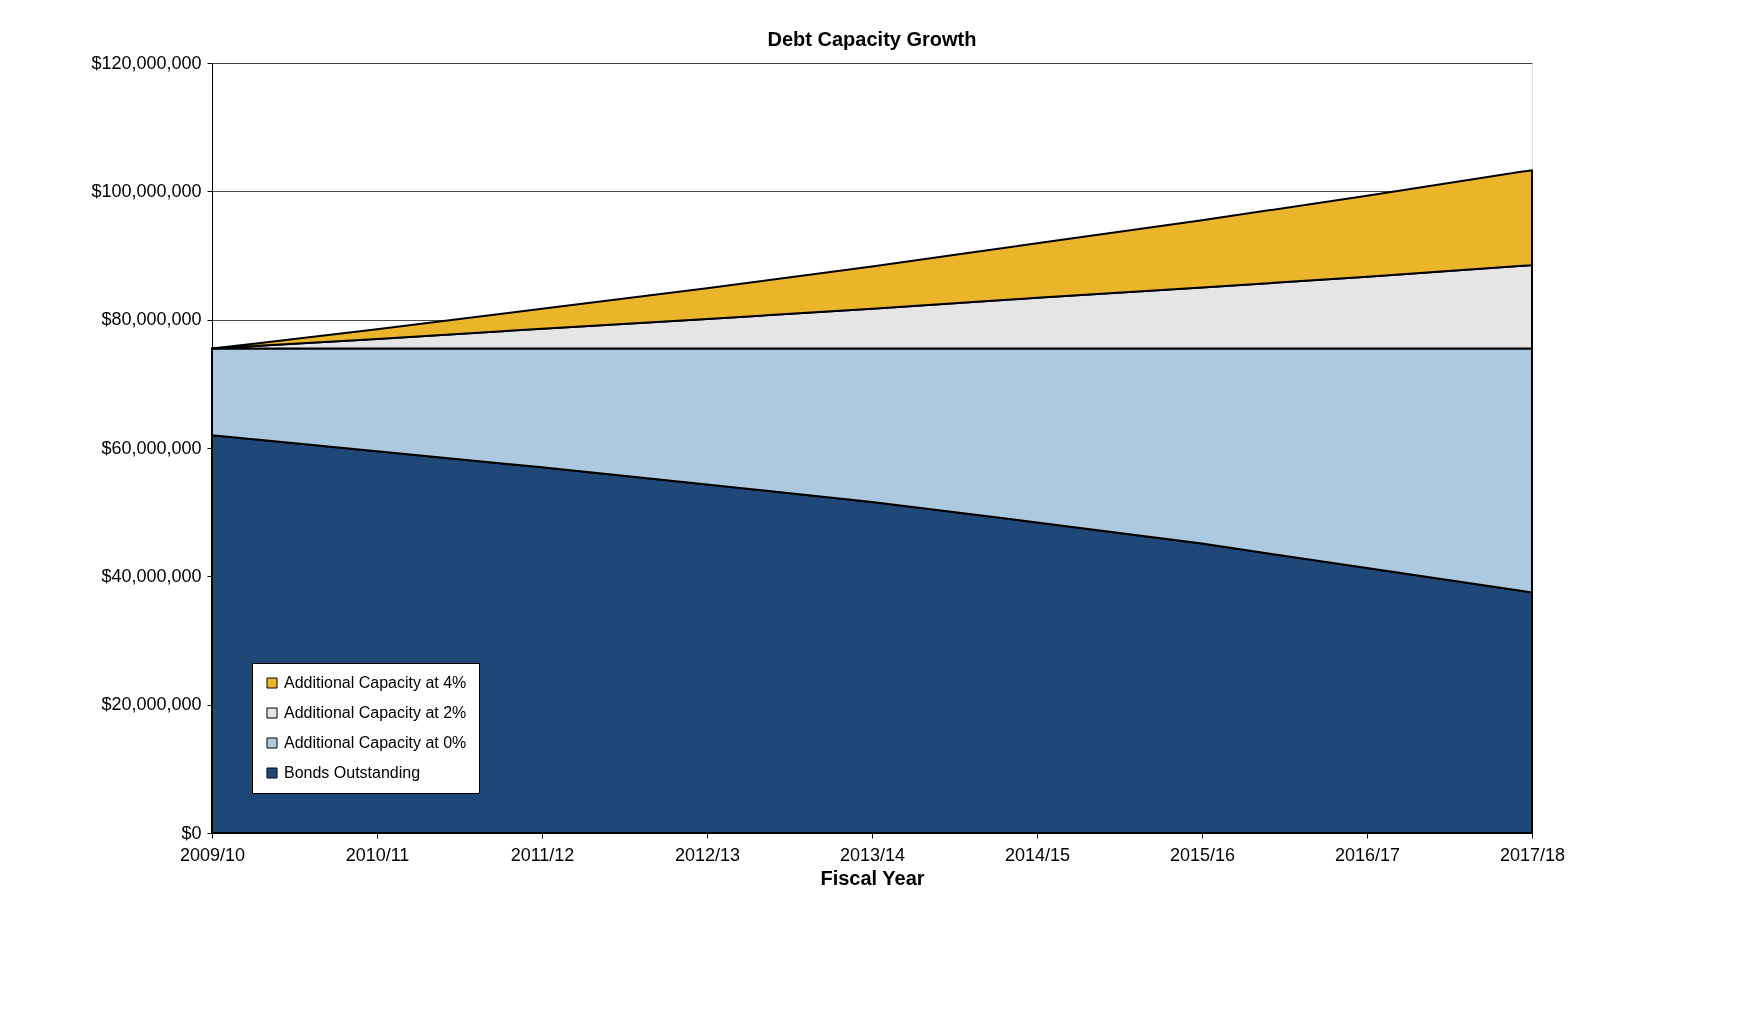 The width and height of the screenshot is (1737, 1019). Describe the element at coordinates (1202, 854) in the screenshot. I see `x-tick-label: 2015/16` at that location.